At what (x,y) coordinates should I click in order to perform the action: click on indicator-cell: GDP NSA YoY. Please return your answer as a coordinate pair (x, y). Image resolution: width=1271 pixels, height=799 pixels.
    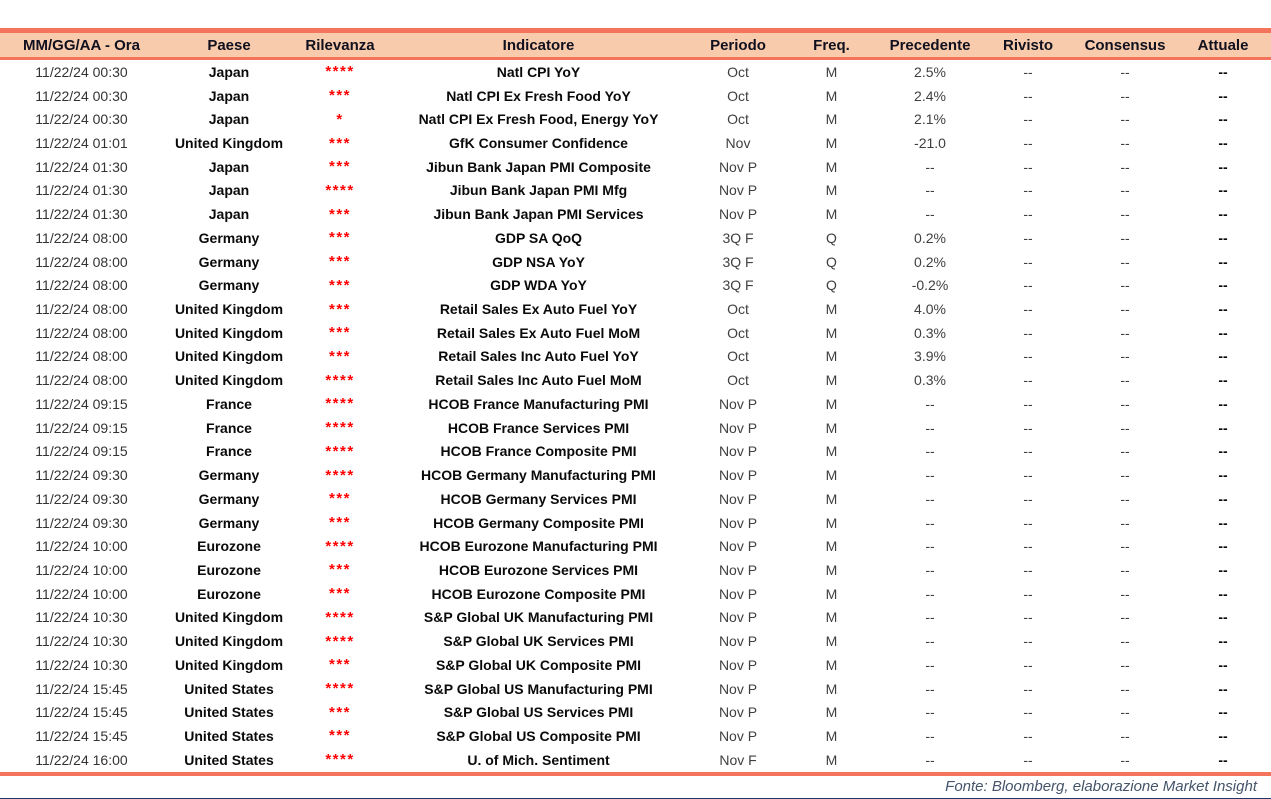
    Looking at the image, I should click on (538, 261).